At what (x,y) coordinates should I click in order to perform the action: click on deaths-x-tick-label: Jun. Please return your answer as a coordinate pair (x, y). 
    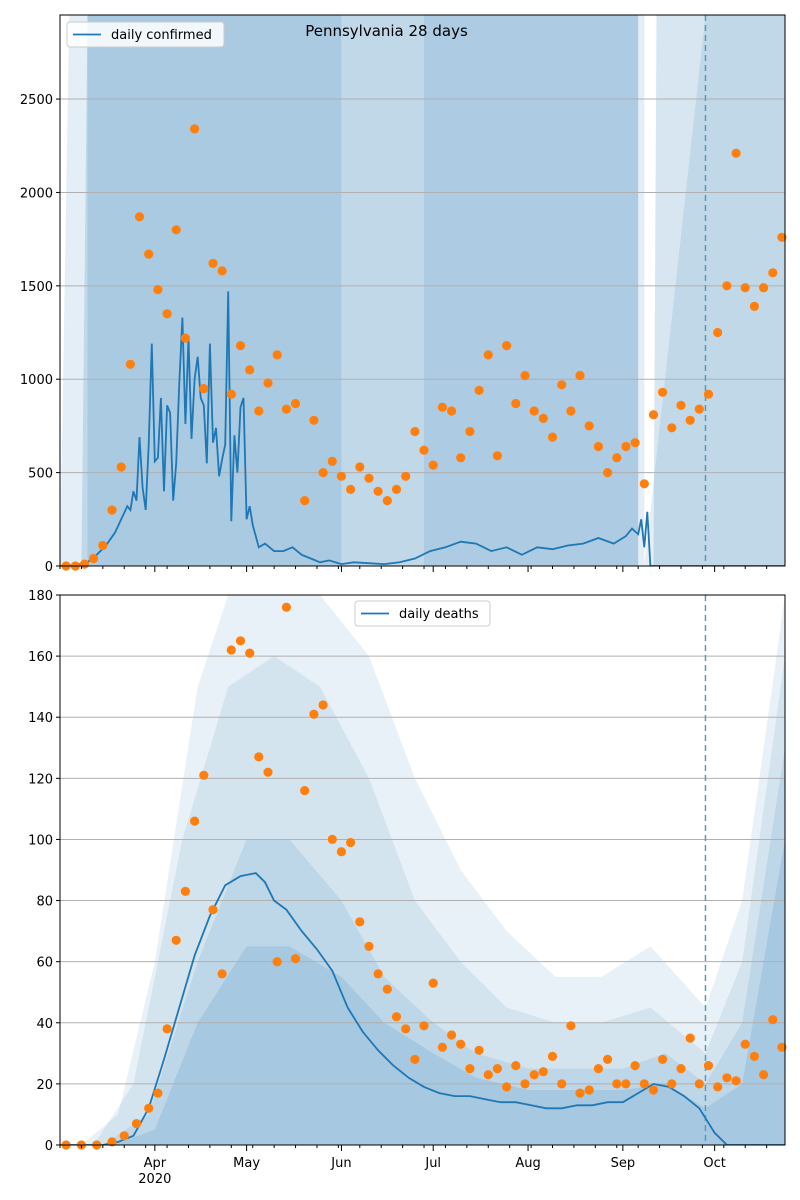
    Looking at the image, I should click on (340, 1163).